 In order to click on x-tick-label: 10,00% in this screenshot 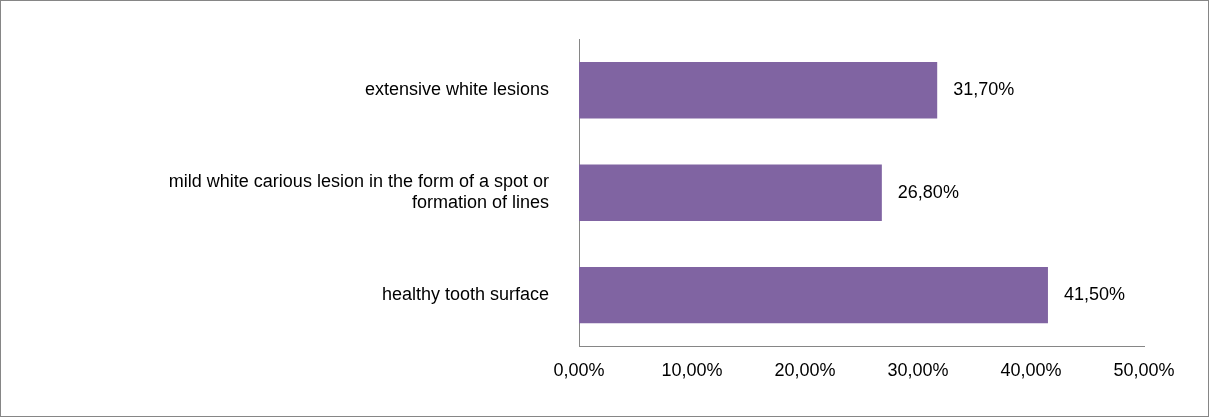, I will do `click(692, 370)`.